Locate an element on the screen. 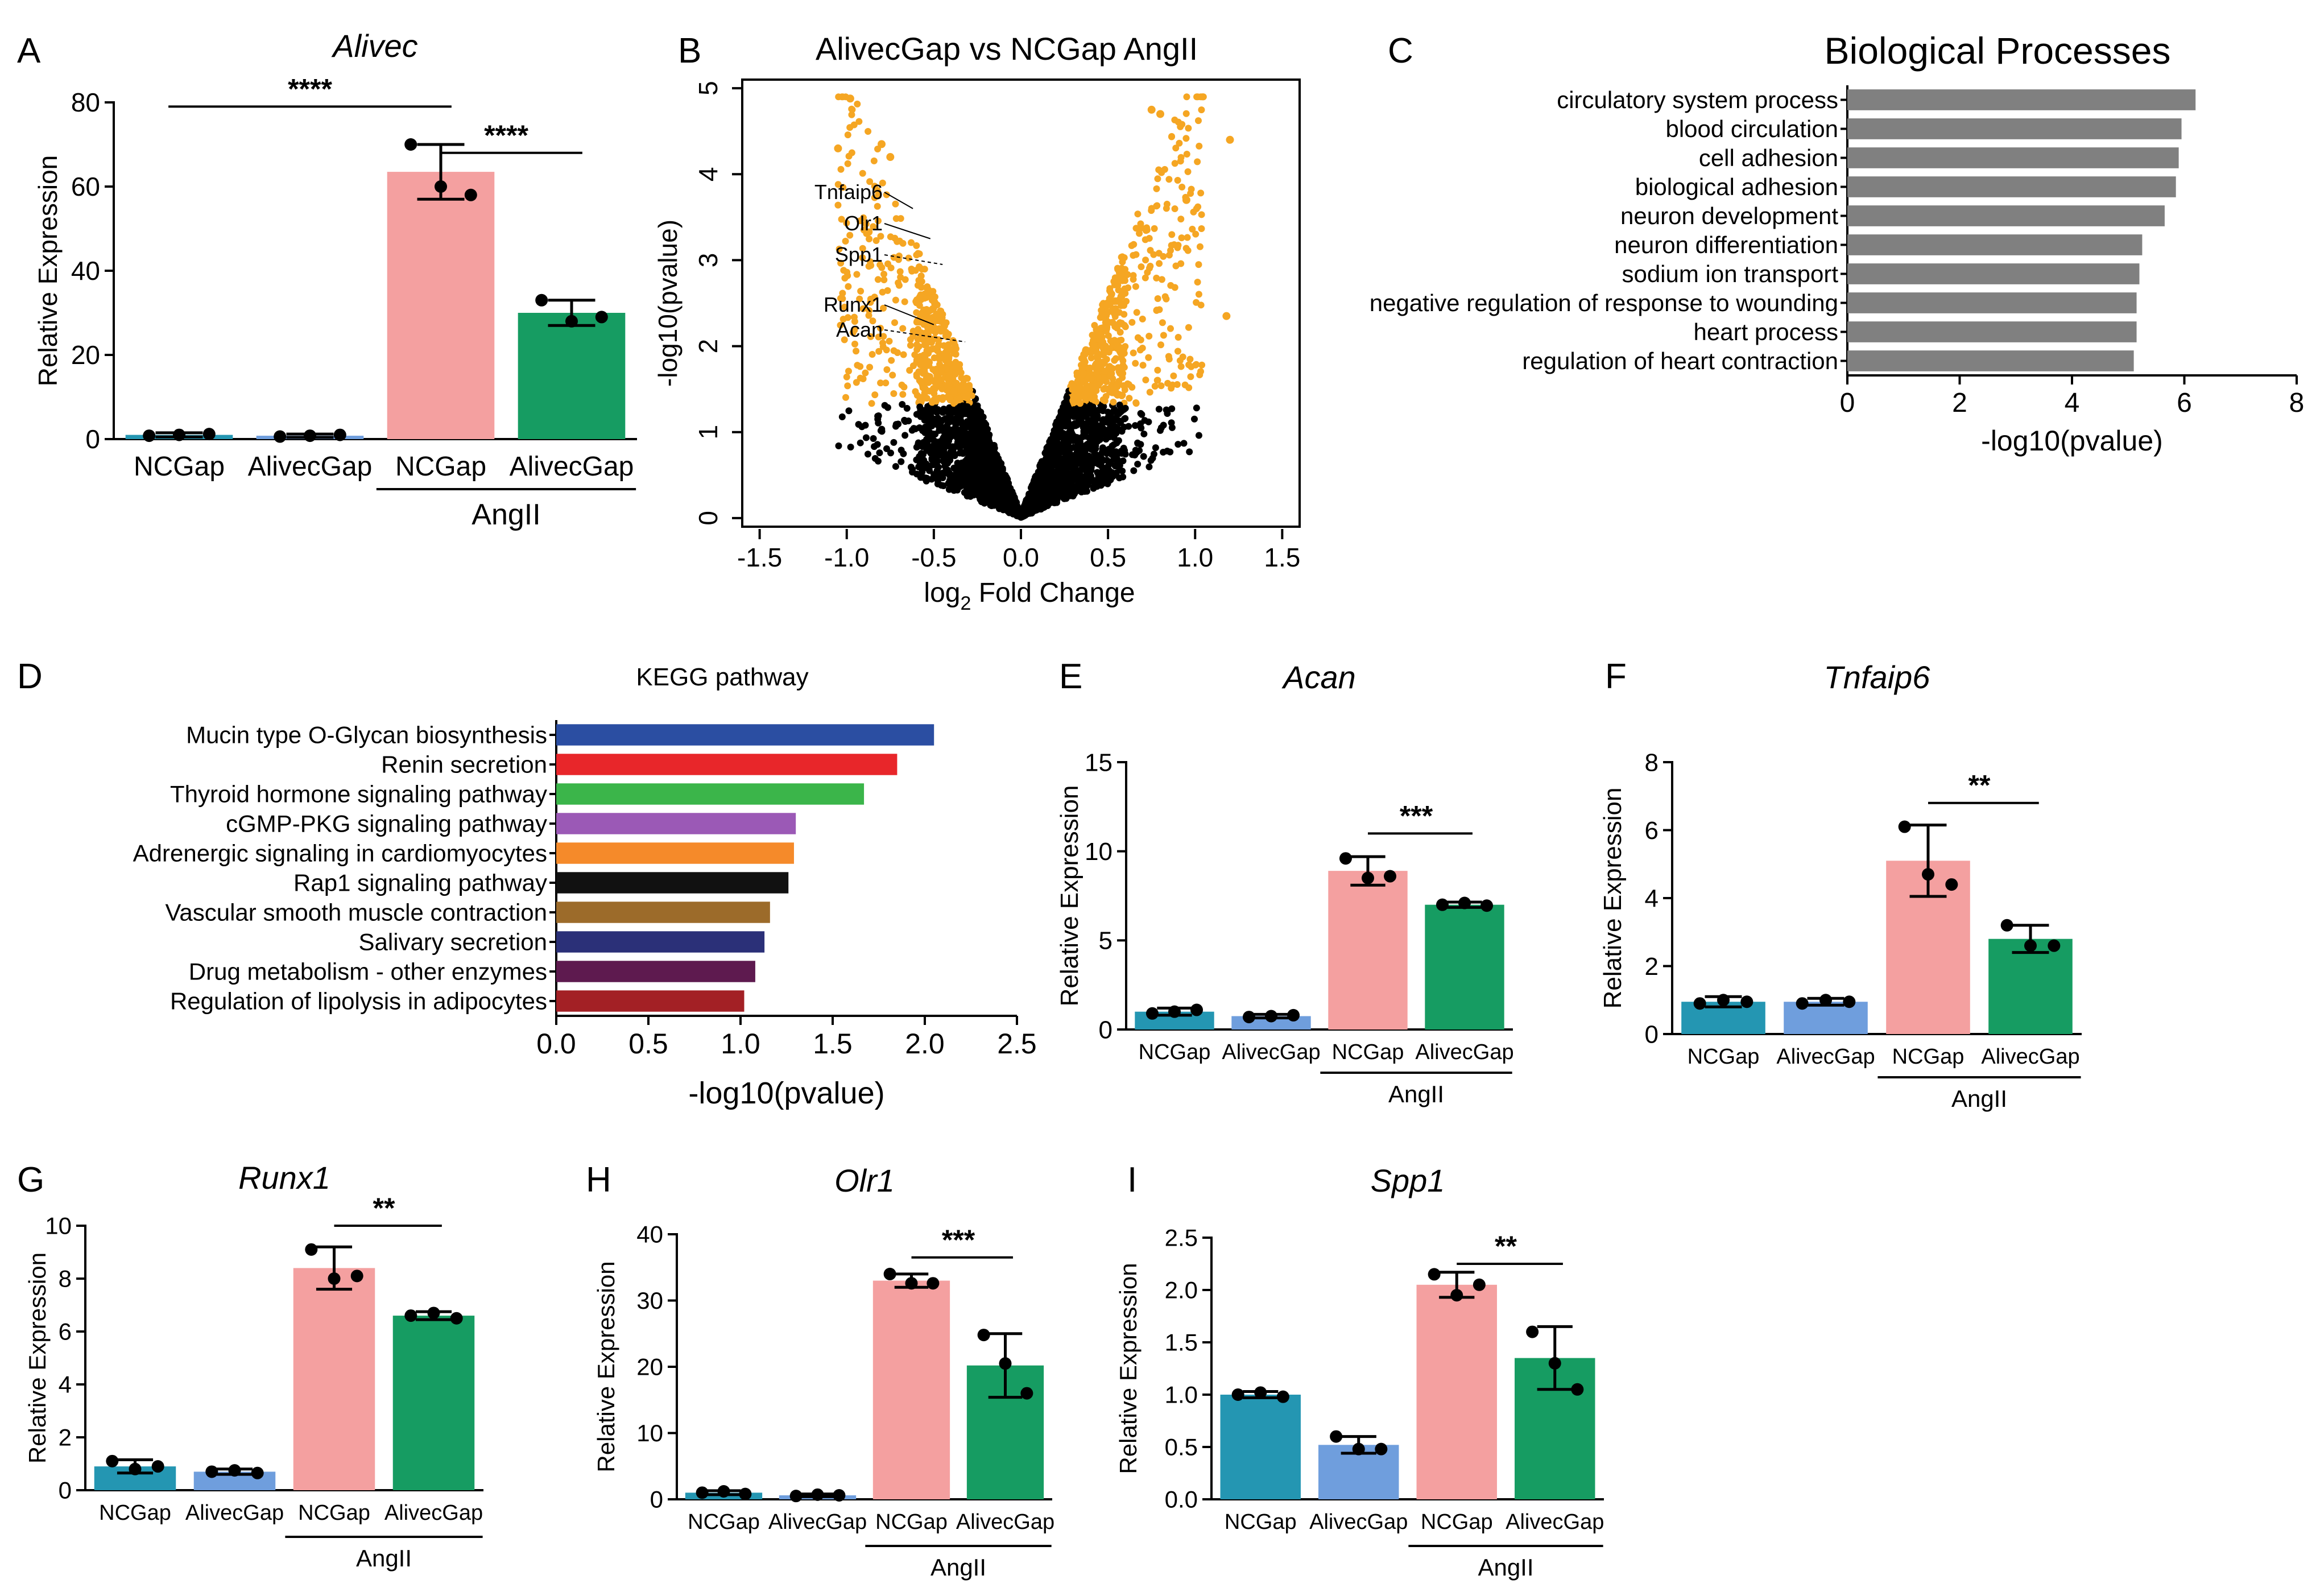 This screenshot has width=2316, height=1596. y-tick-label: 4 is located at coordinates (708, 174).